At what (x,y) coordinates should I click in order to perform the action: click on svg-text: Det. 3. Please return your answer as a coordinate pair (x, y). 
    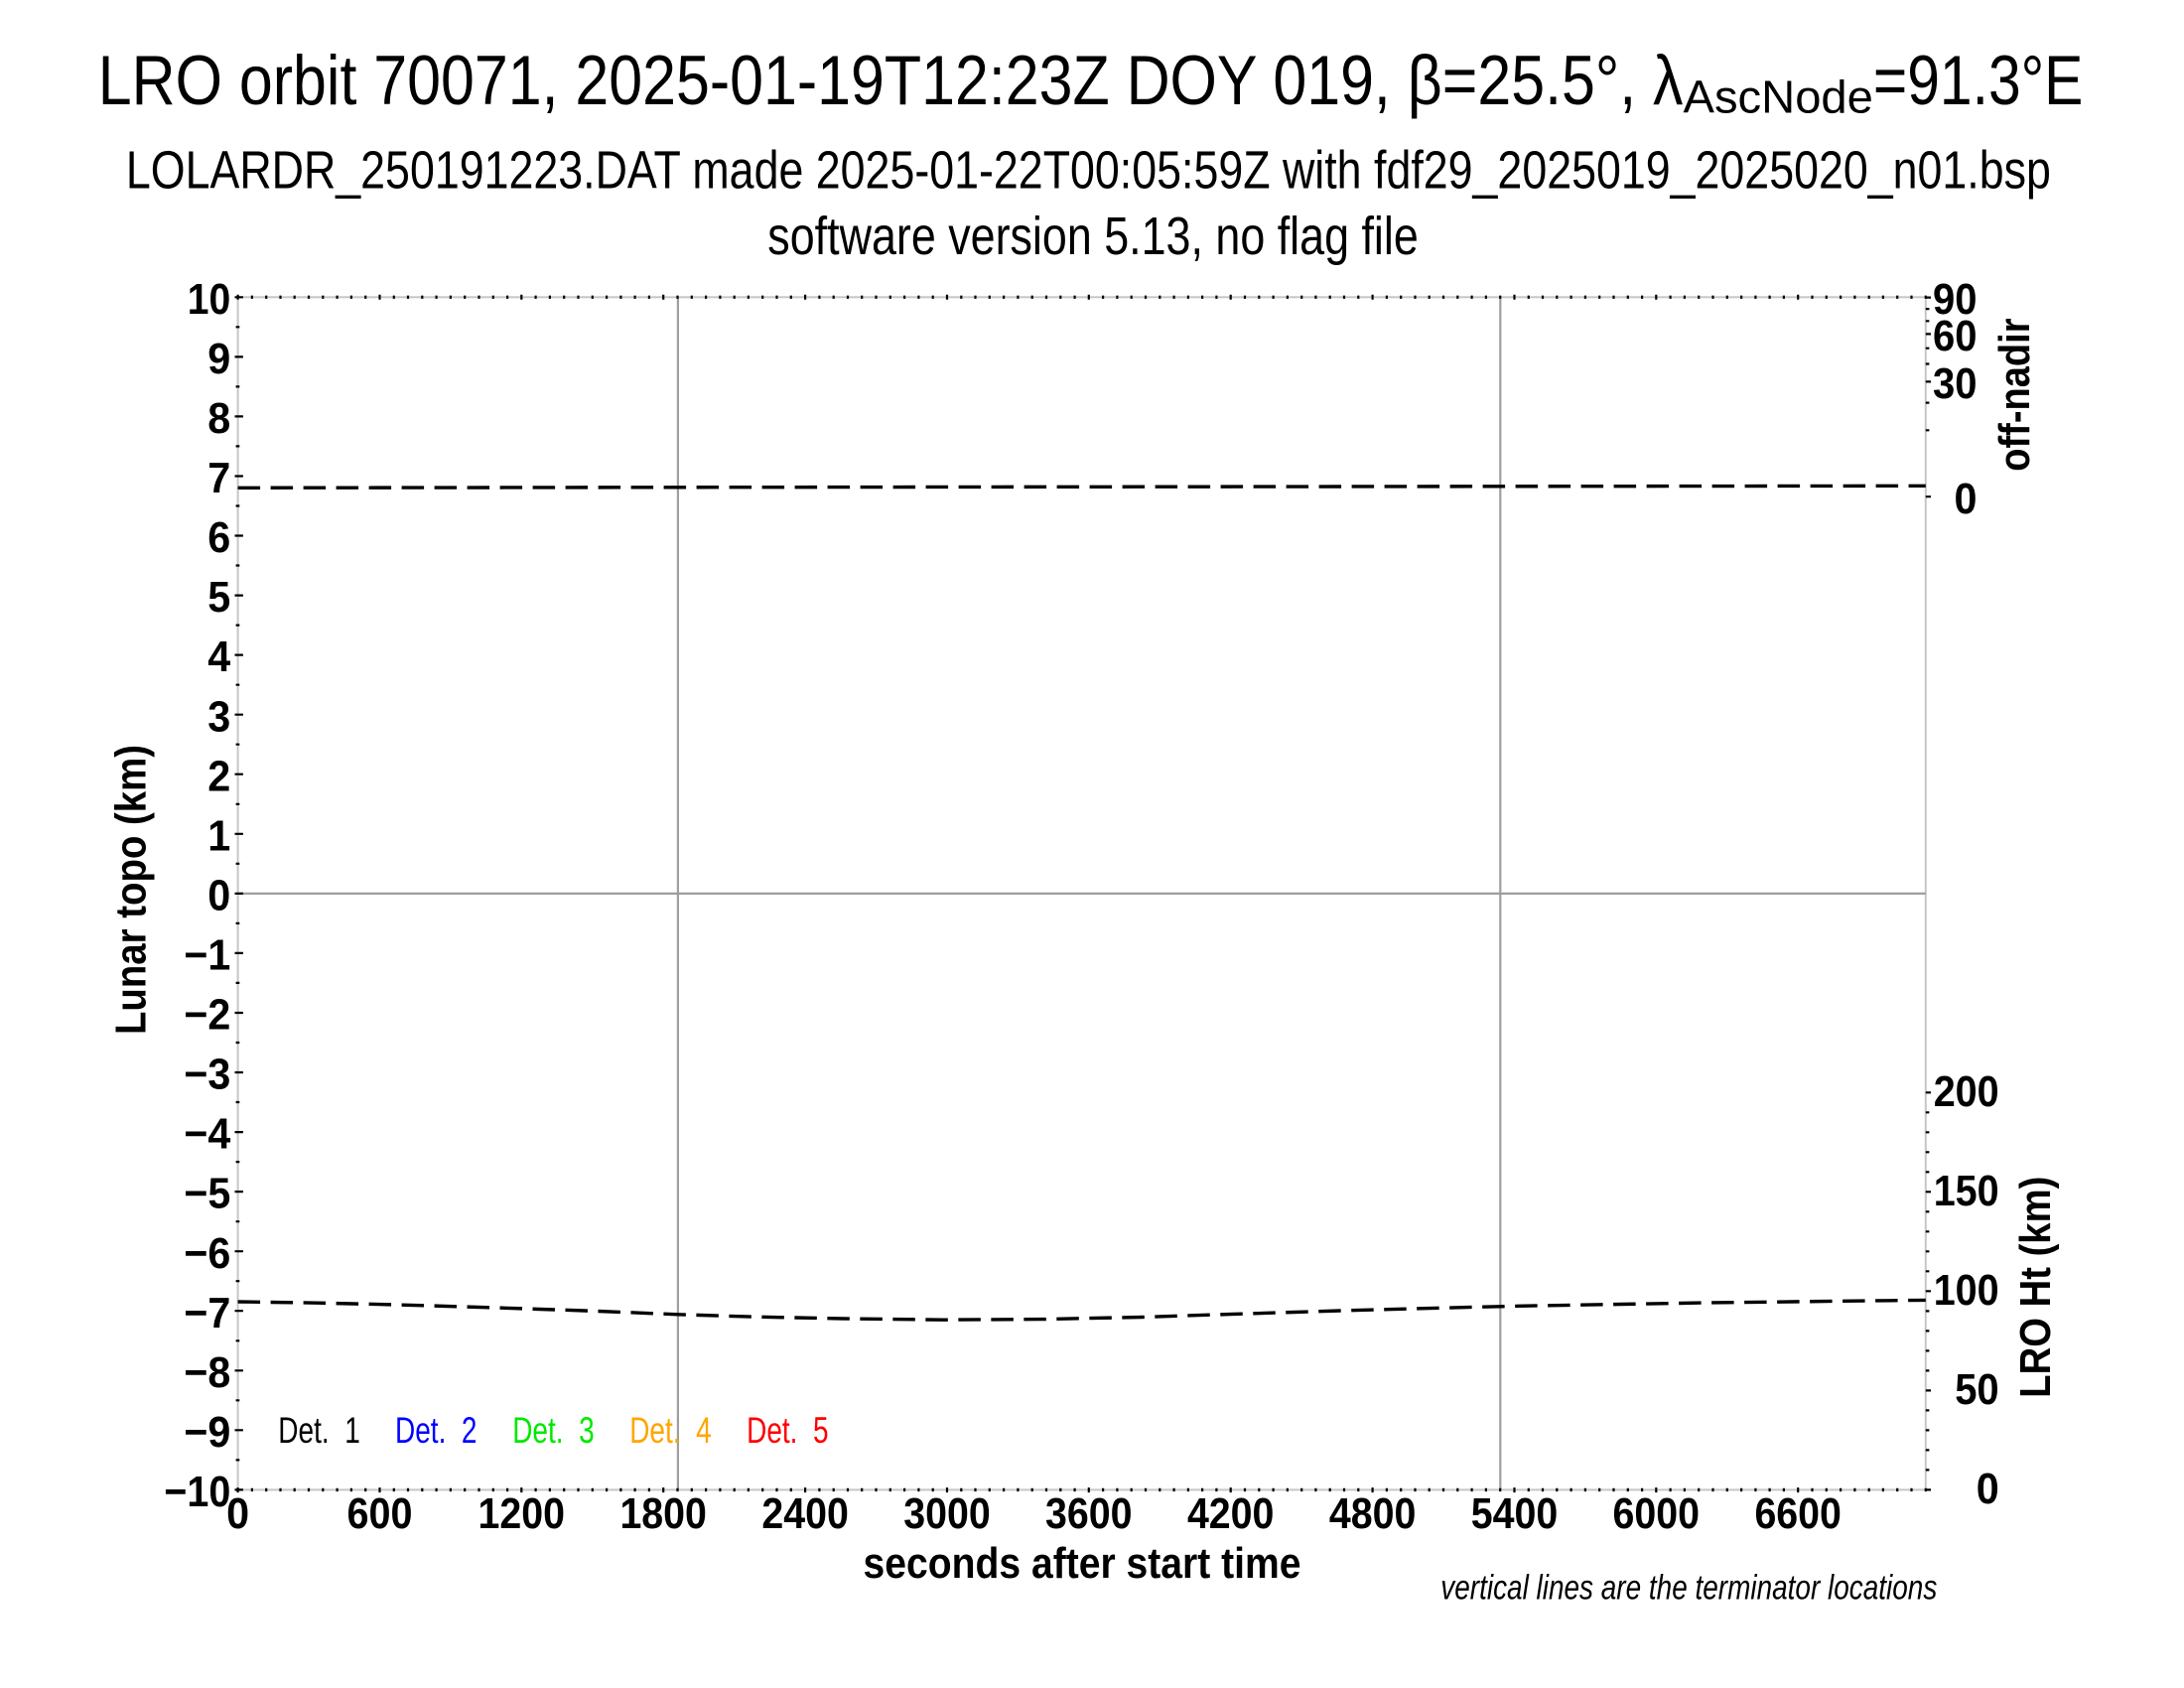
    Looking at the image, I should click on (553, 1430).